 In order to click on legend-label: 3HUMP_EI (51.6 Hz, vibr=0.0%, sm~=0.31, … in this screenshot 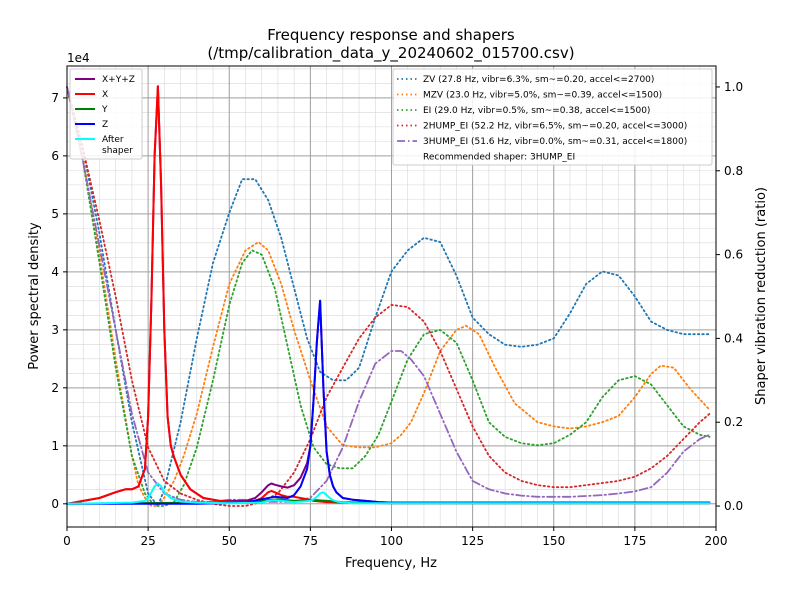, I will do `click(555, 142)`.